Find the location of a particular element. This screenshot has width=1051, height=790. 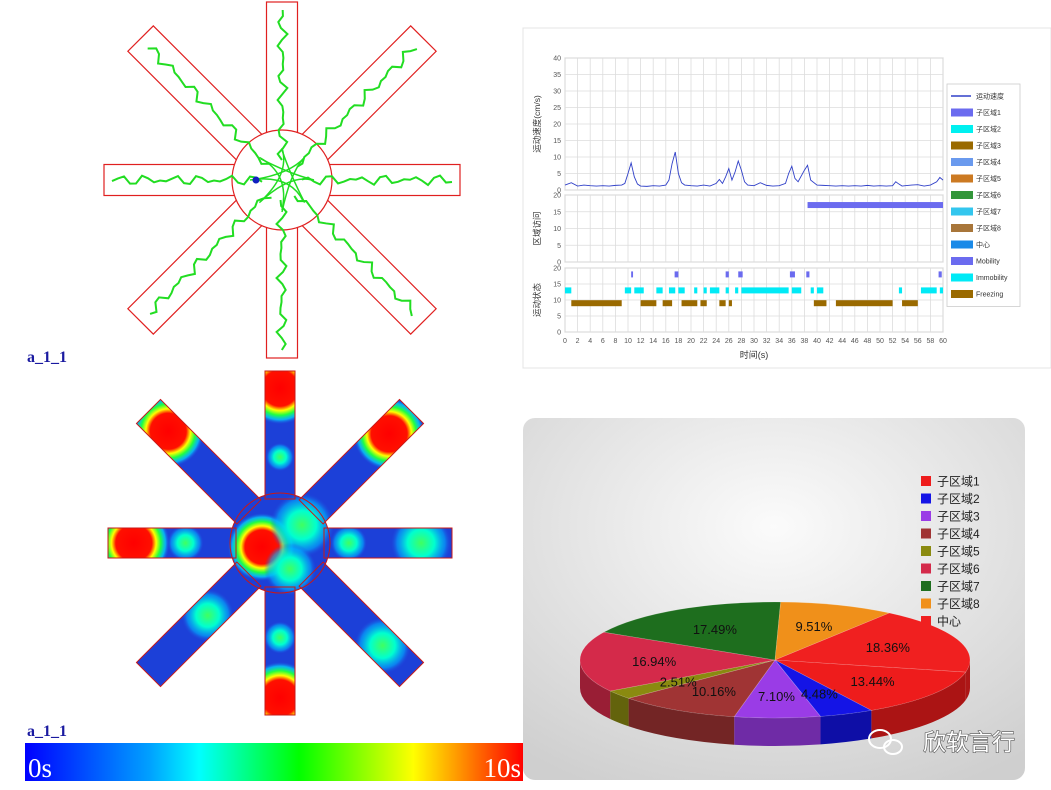

y-tick-label: 15 is located at coordinates (557, 212).